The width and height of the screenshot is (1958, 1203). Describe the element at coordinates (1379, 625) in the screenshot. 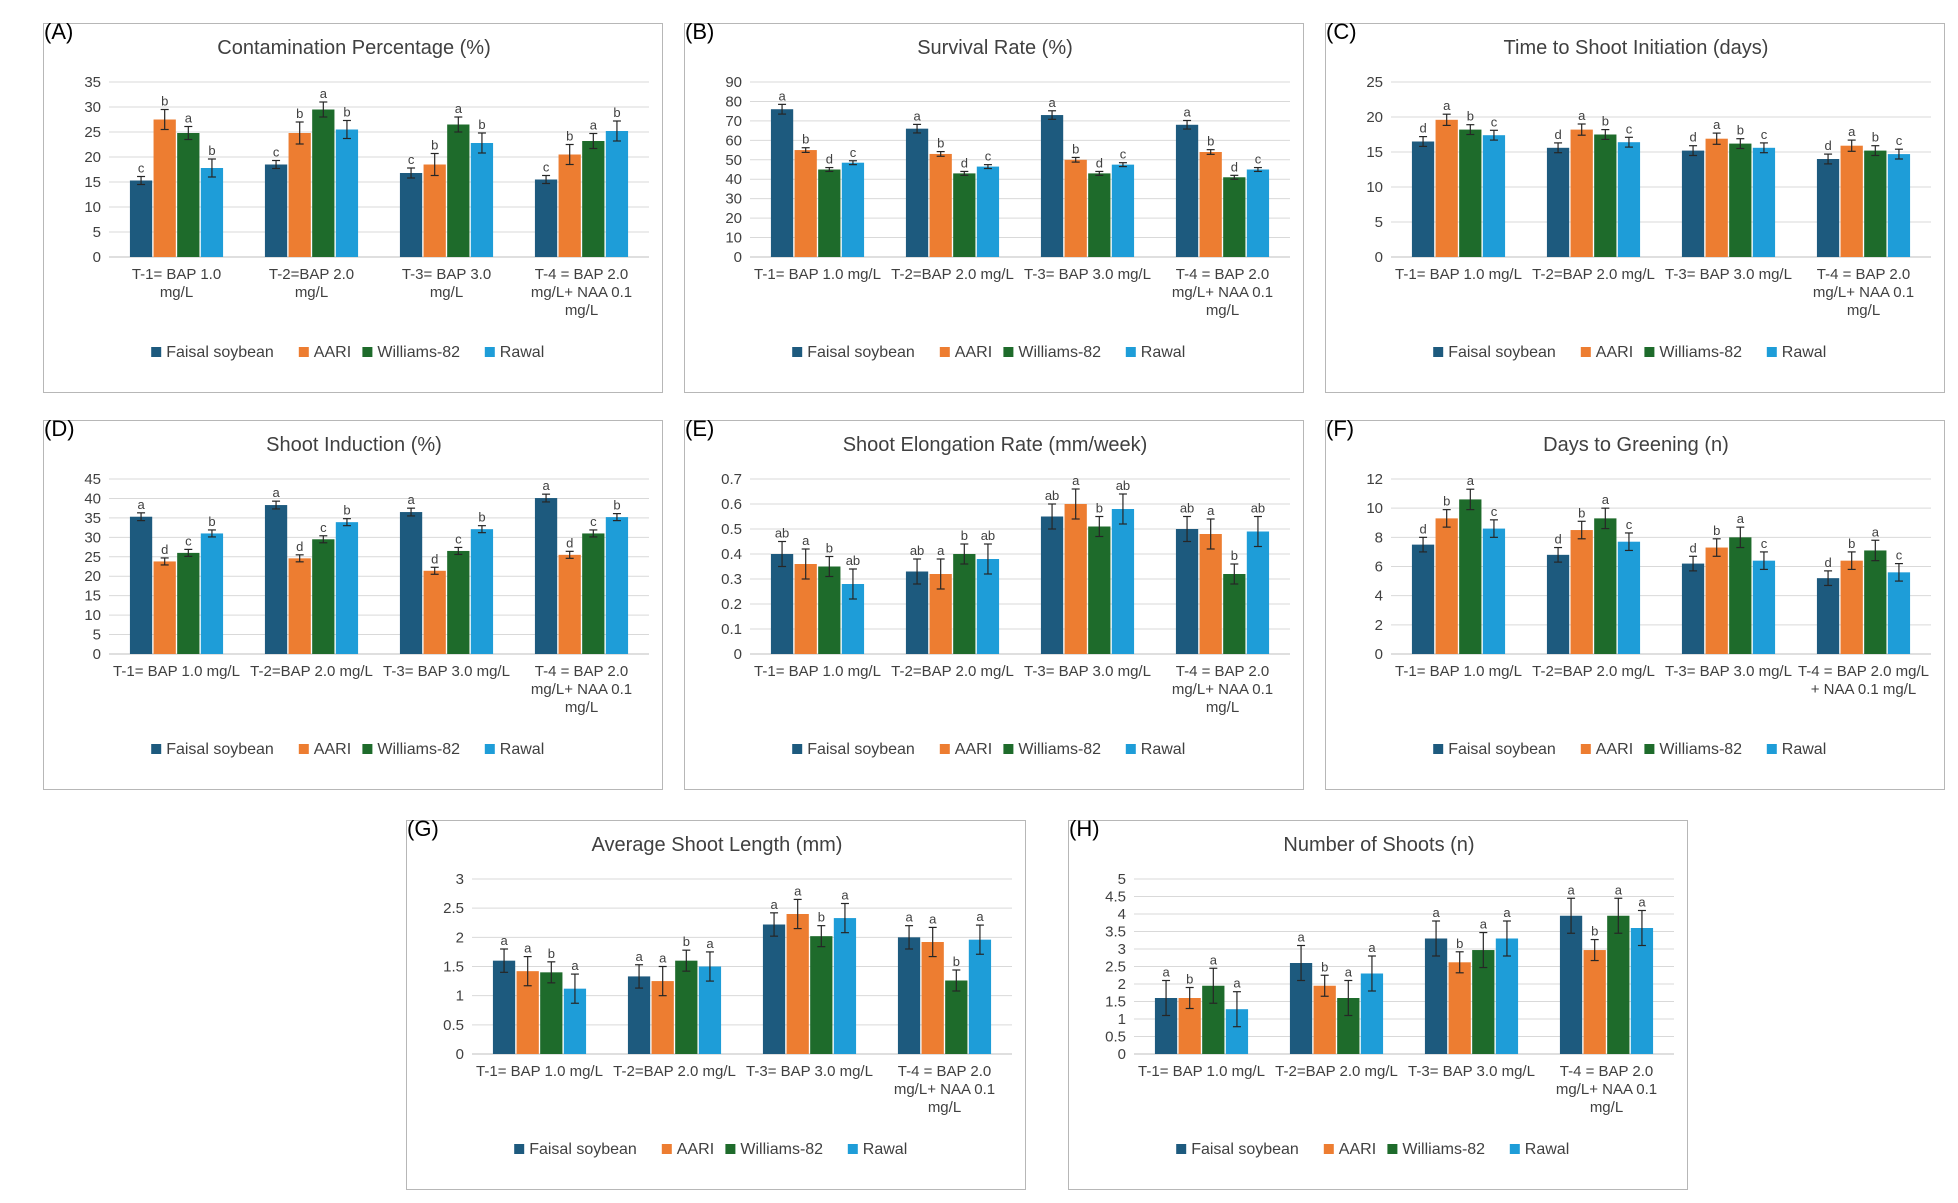

I see `y-tick-label: 2` at that location.